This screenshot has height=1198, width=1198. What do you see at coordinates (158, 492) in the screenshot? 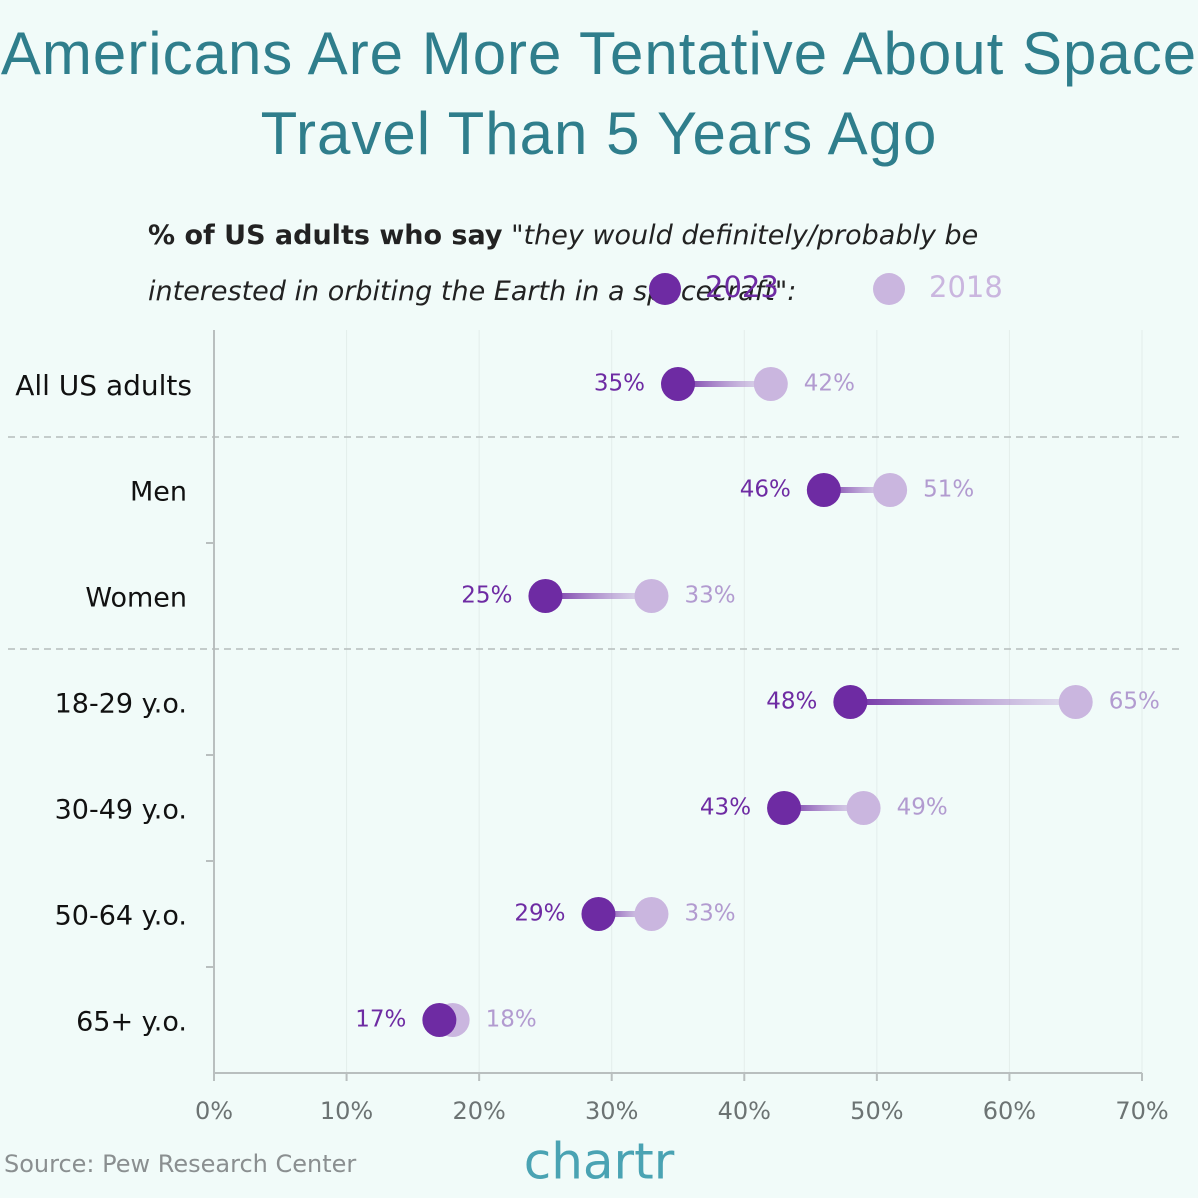
I see `y-tick-label: Men` at bounding box center [158, 492].